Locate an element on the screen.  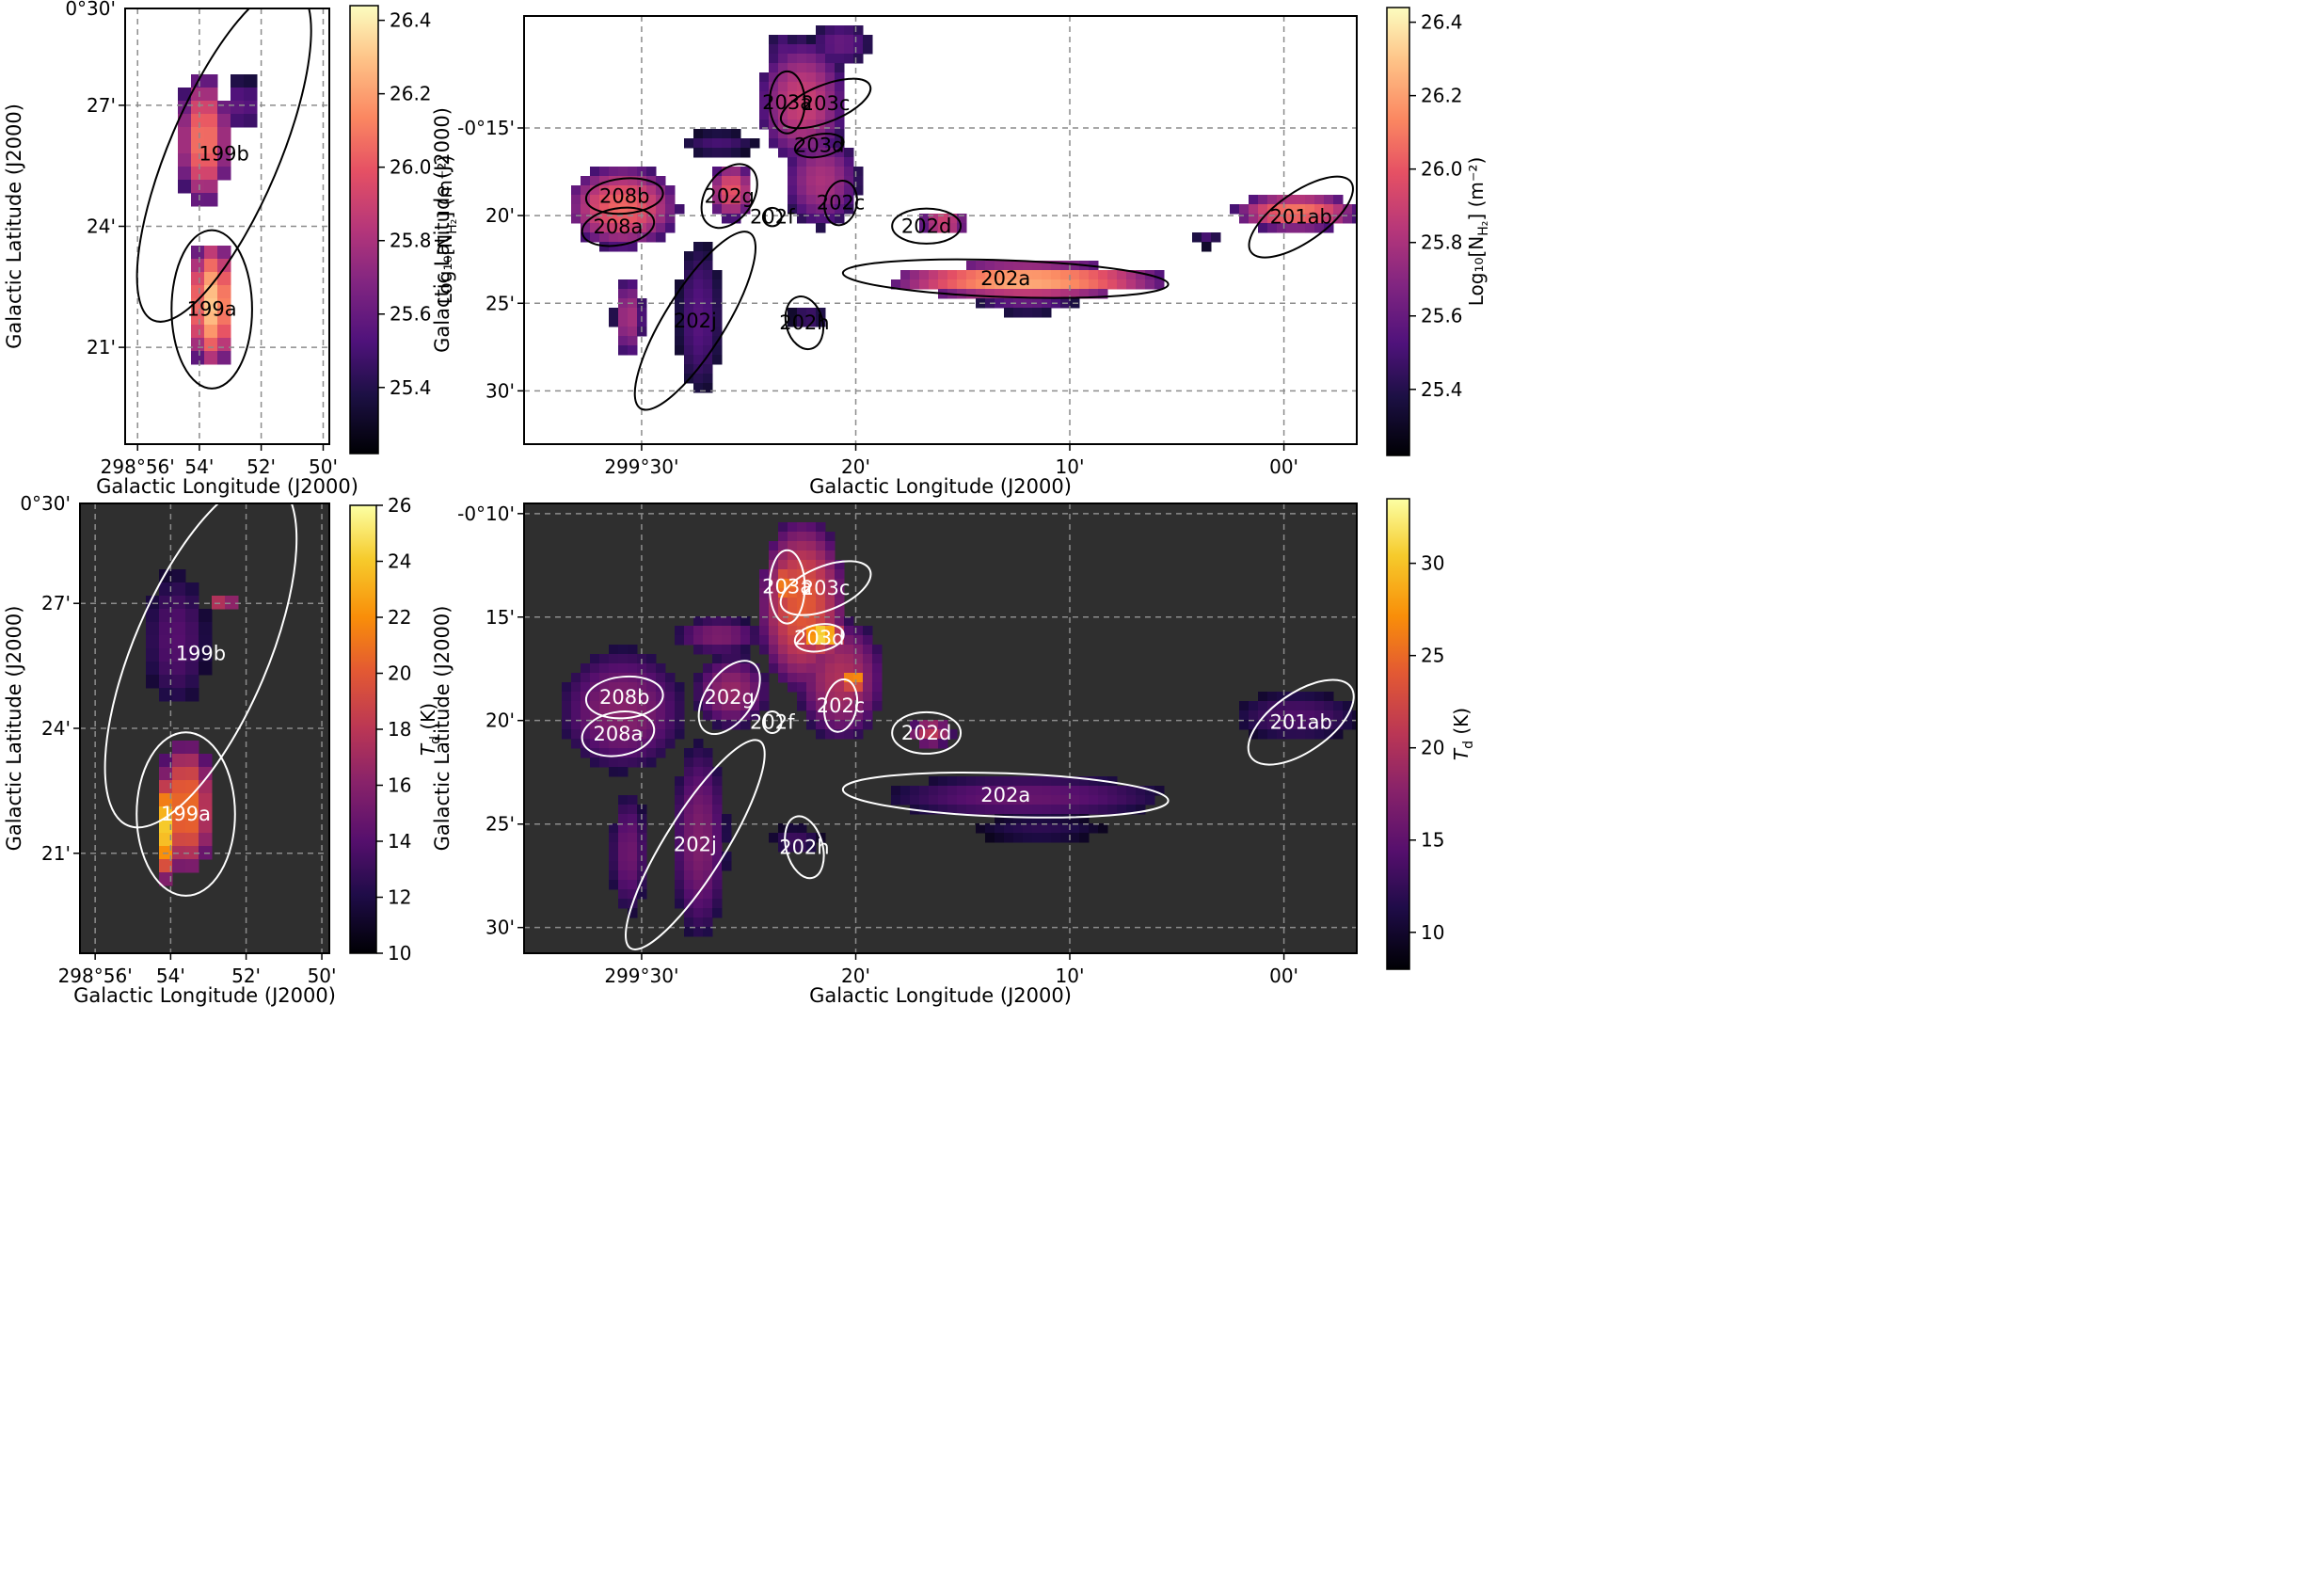
y-tick-label: 25' is located at coordinates (500, 824).